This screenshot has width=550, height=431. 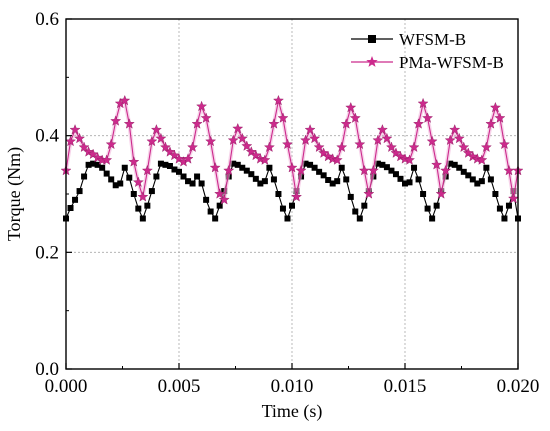 I want to click on legend-label-pma-wfsm-b: PMa-WFSM-B, so click(x=451, y=62).